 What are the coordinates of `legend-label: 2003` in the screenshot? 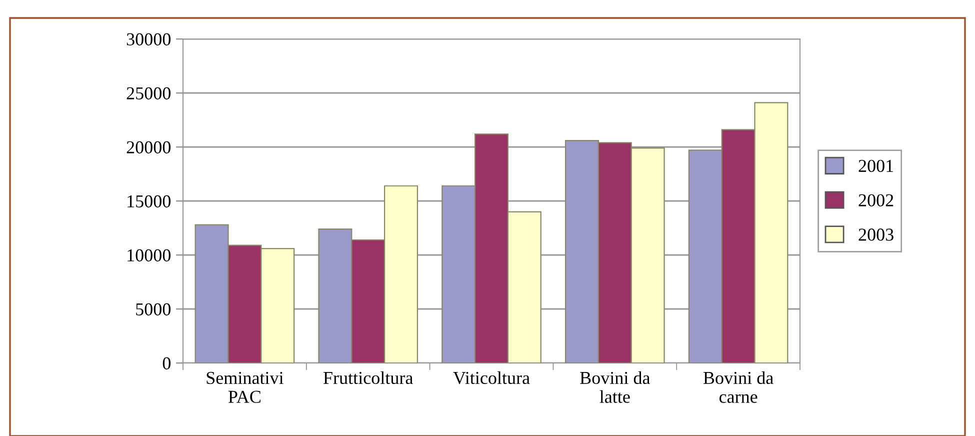 It's located at (876, 234).